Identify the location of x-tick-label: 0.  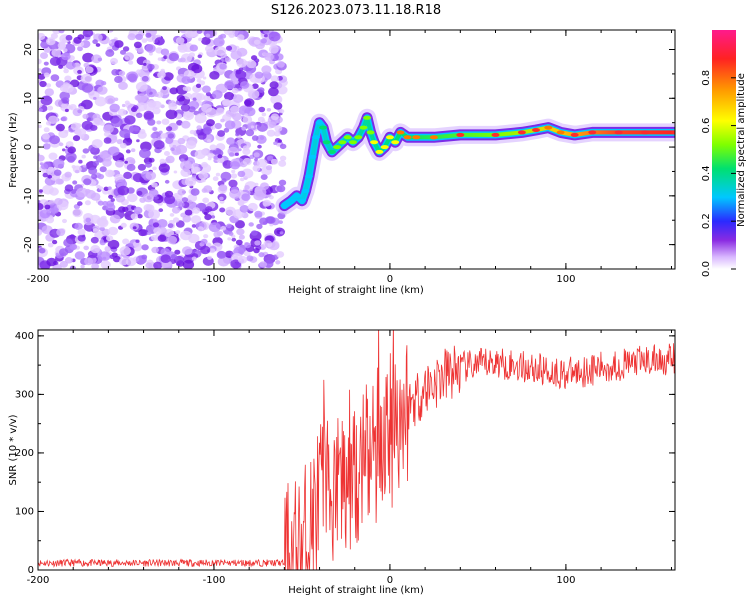
(390, 580).